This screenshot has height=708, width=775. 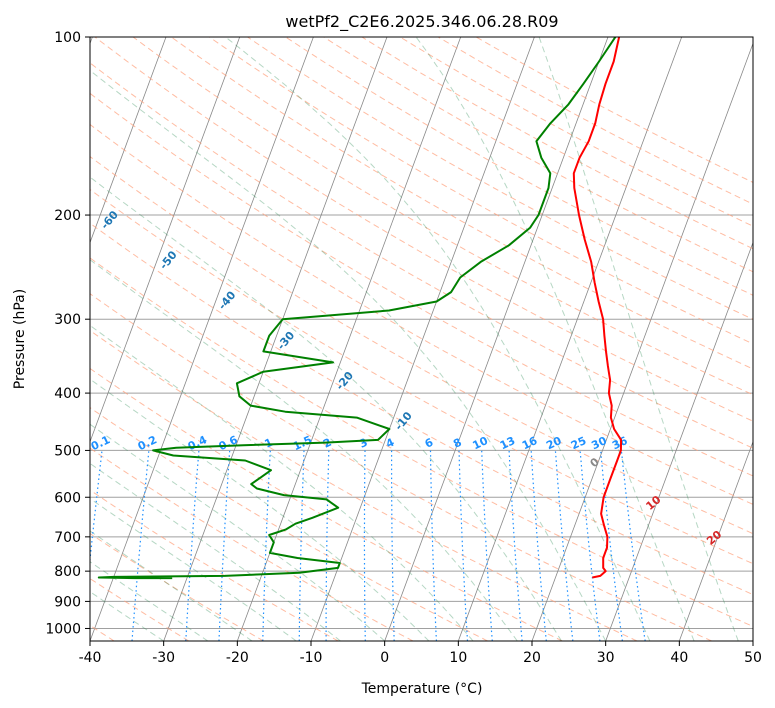 What do you see at coordinates (269, 443) in the screenshot?
I see `mixing-ratio-label: 1` at bounding box center [269, 443].